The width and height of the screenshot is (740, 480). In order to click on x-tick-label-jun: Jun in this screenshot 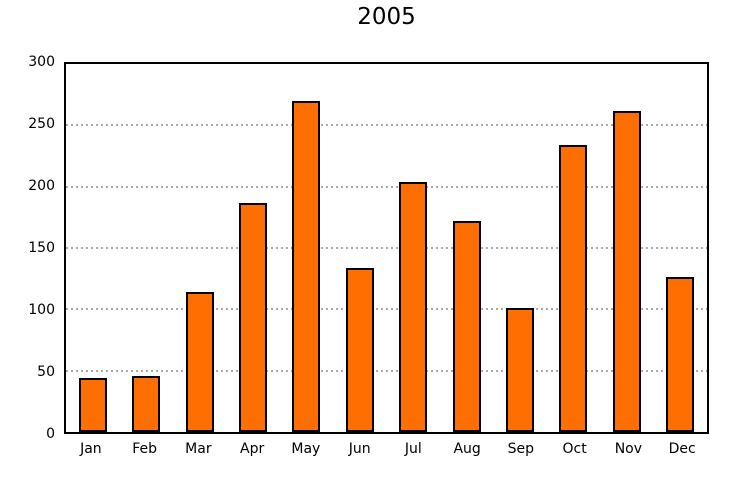, I will do `click(359, 449)`.